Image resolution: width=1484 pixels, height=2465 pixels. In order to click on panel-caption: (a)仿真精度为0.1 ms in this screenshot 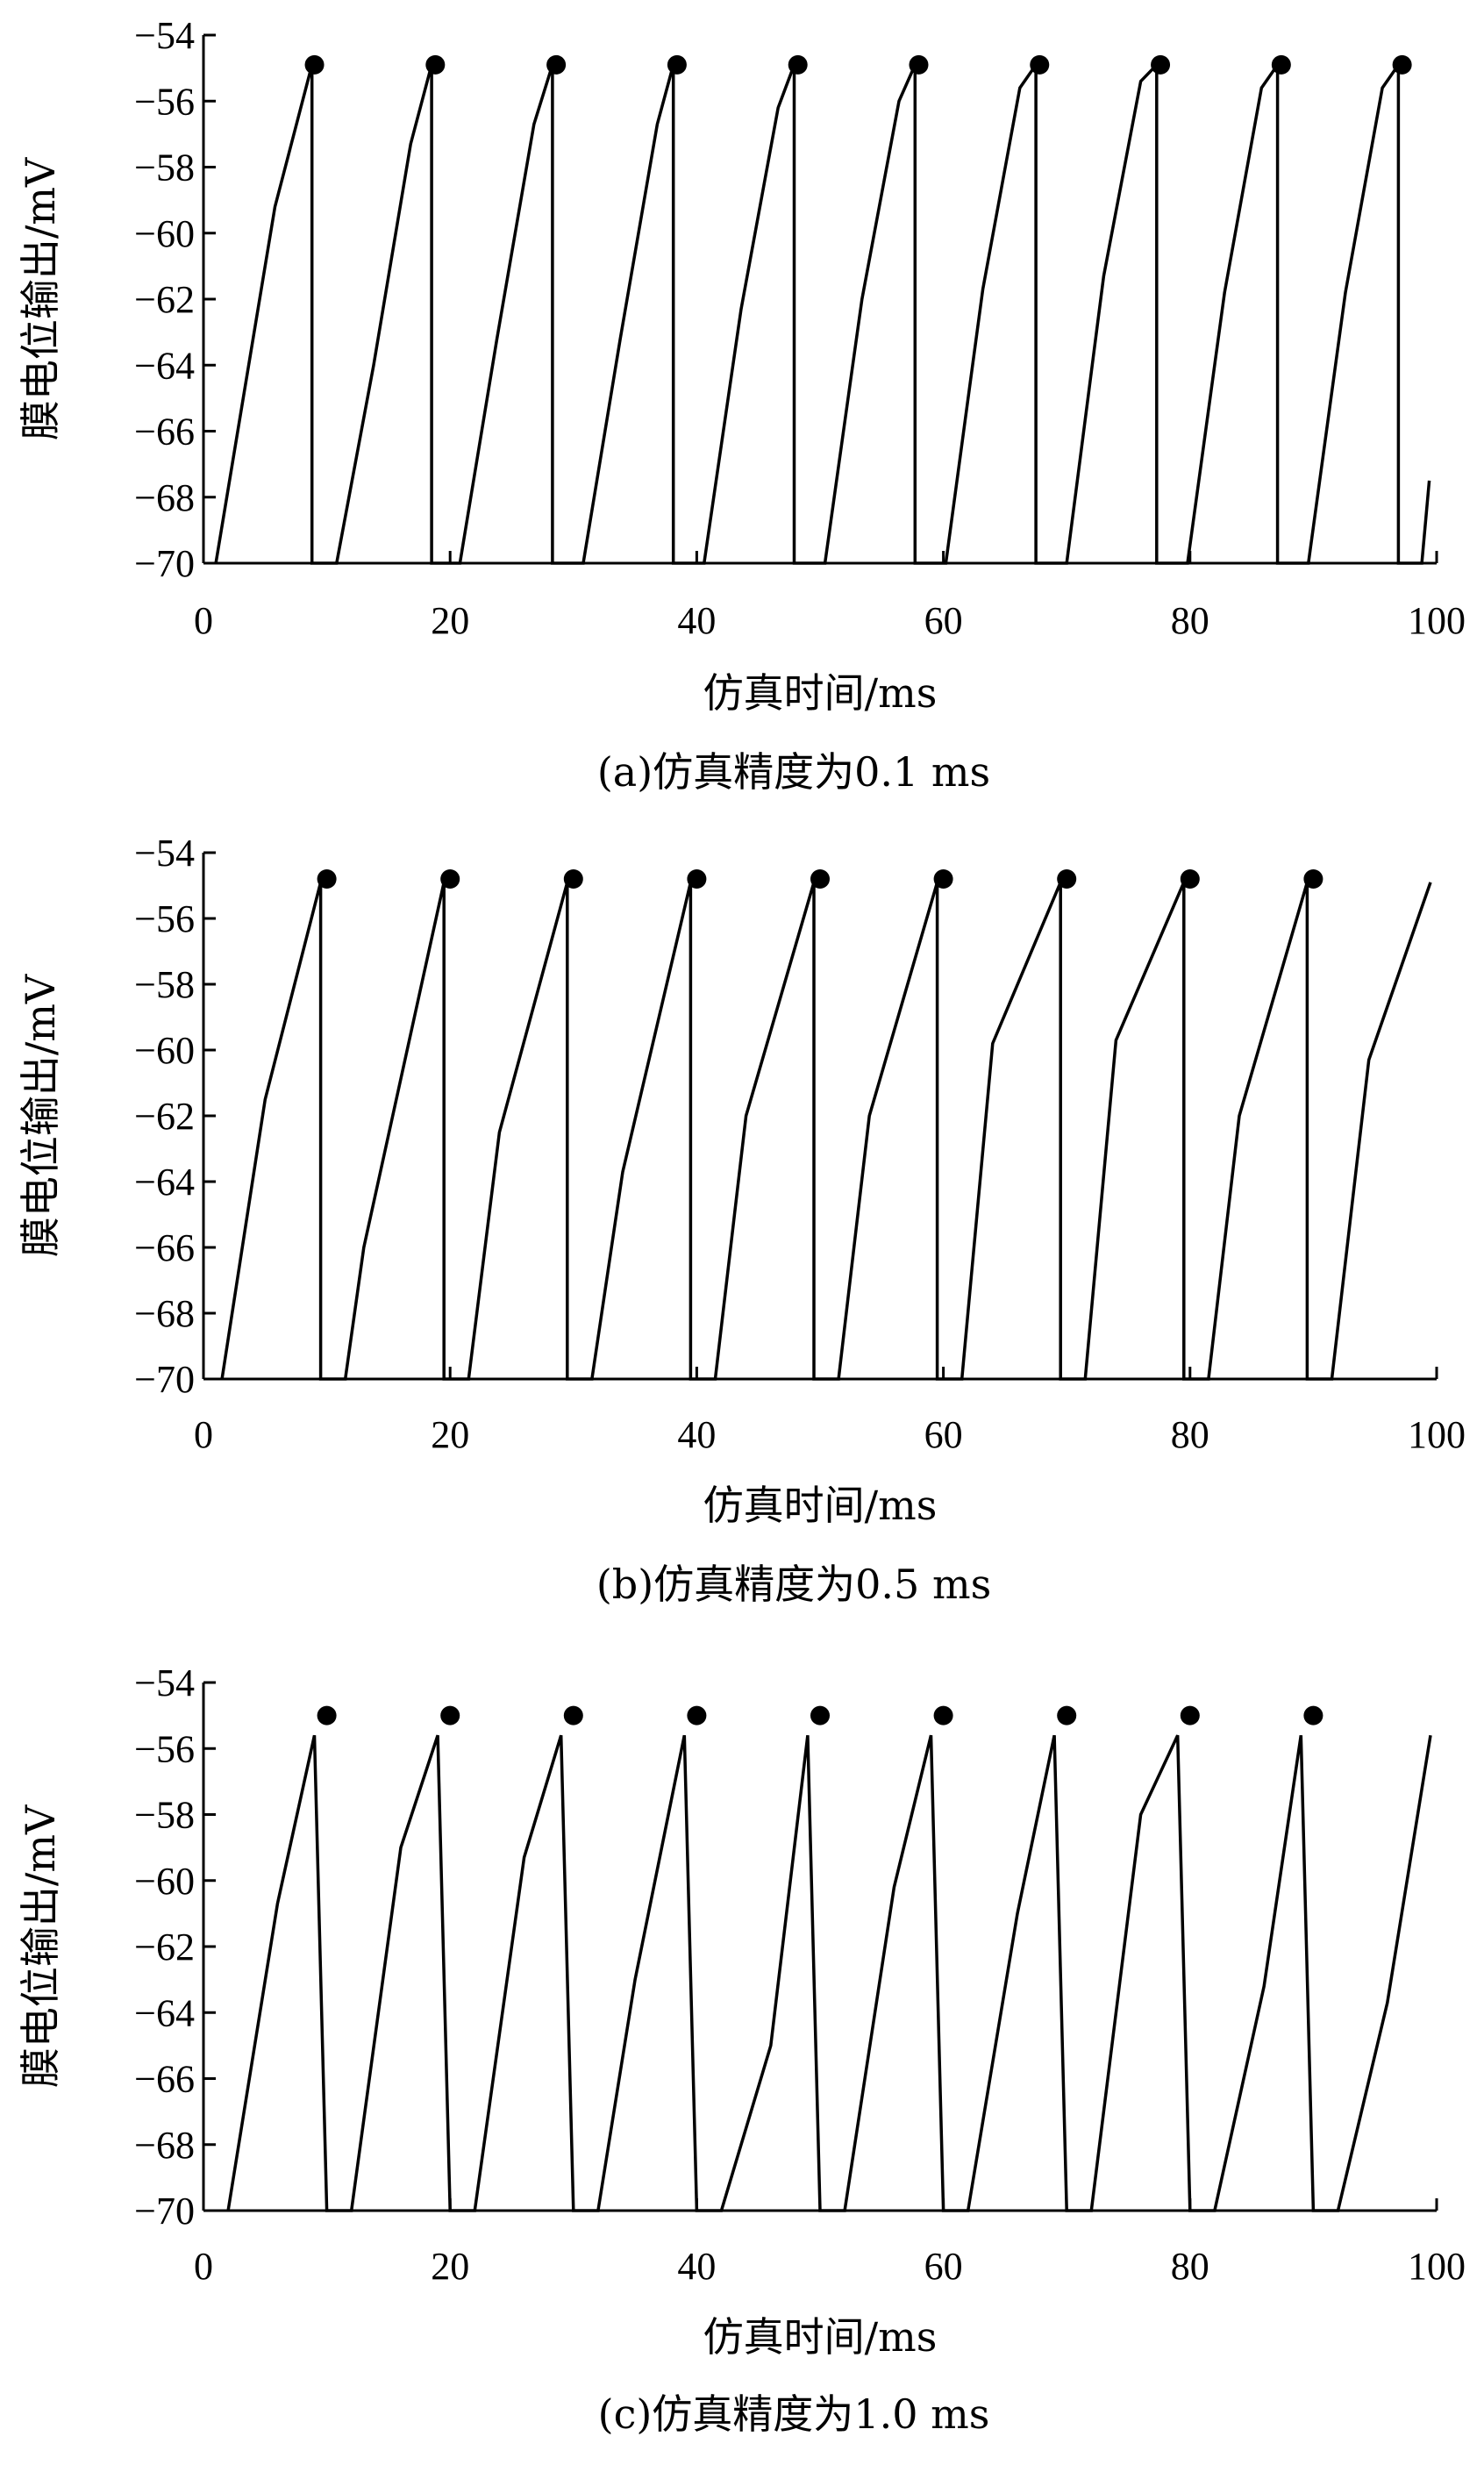, I will do `click(793, 772)`.